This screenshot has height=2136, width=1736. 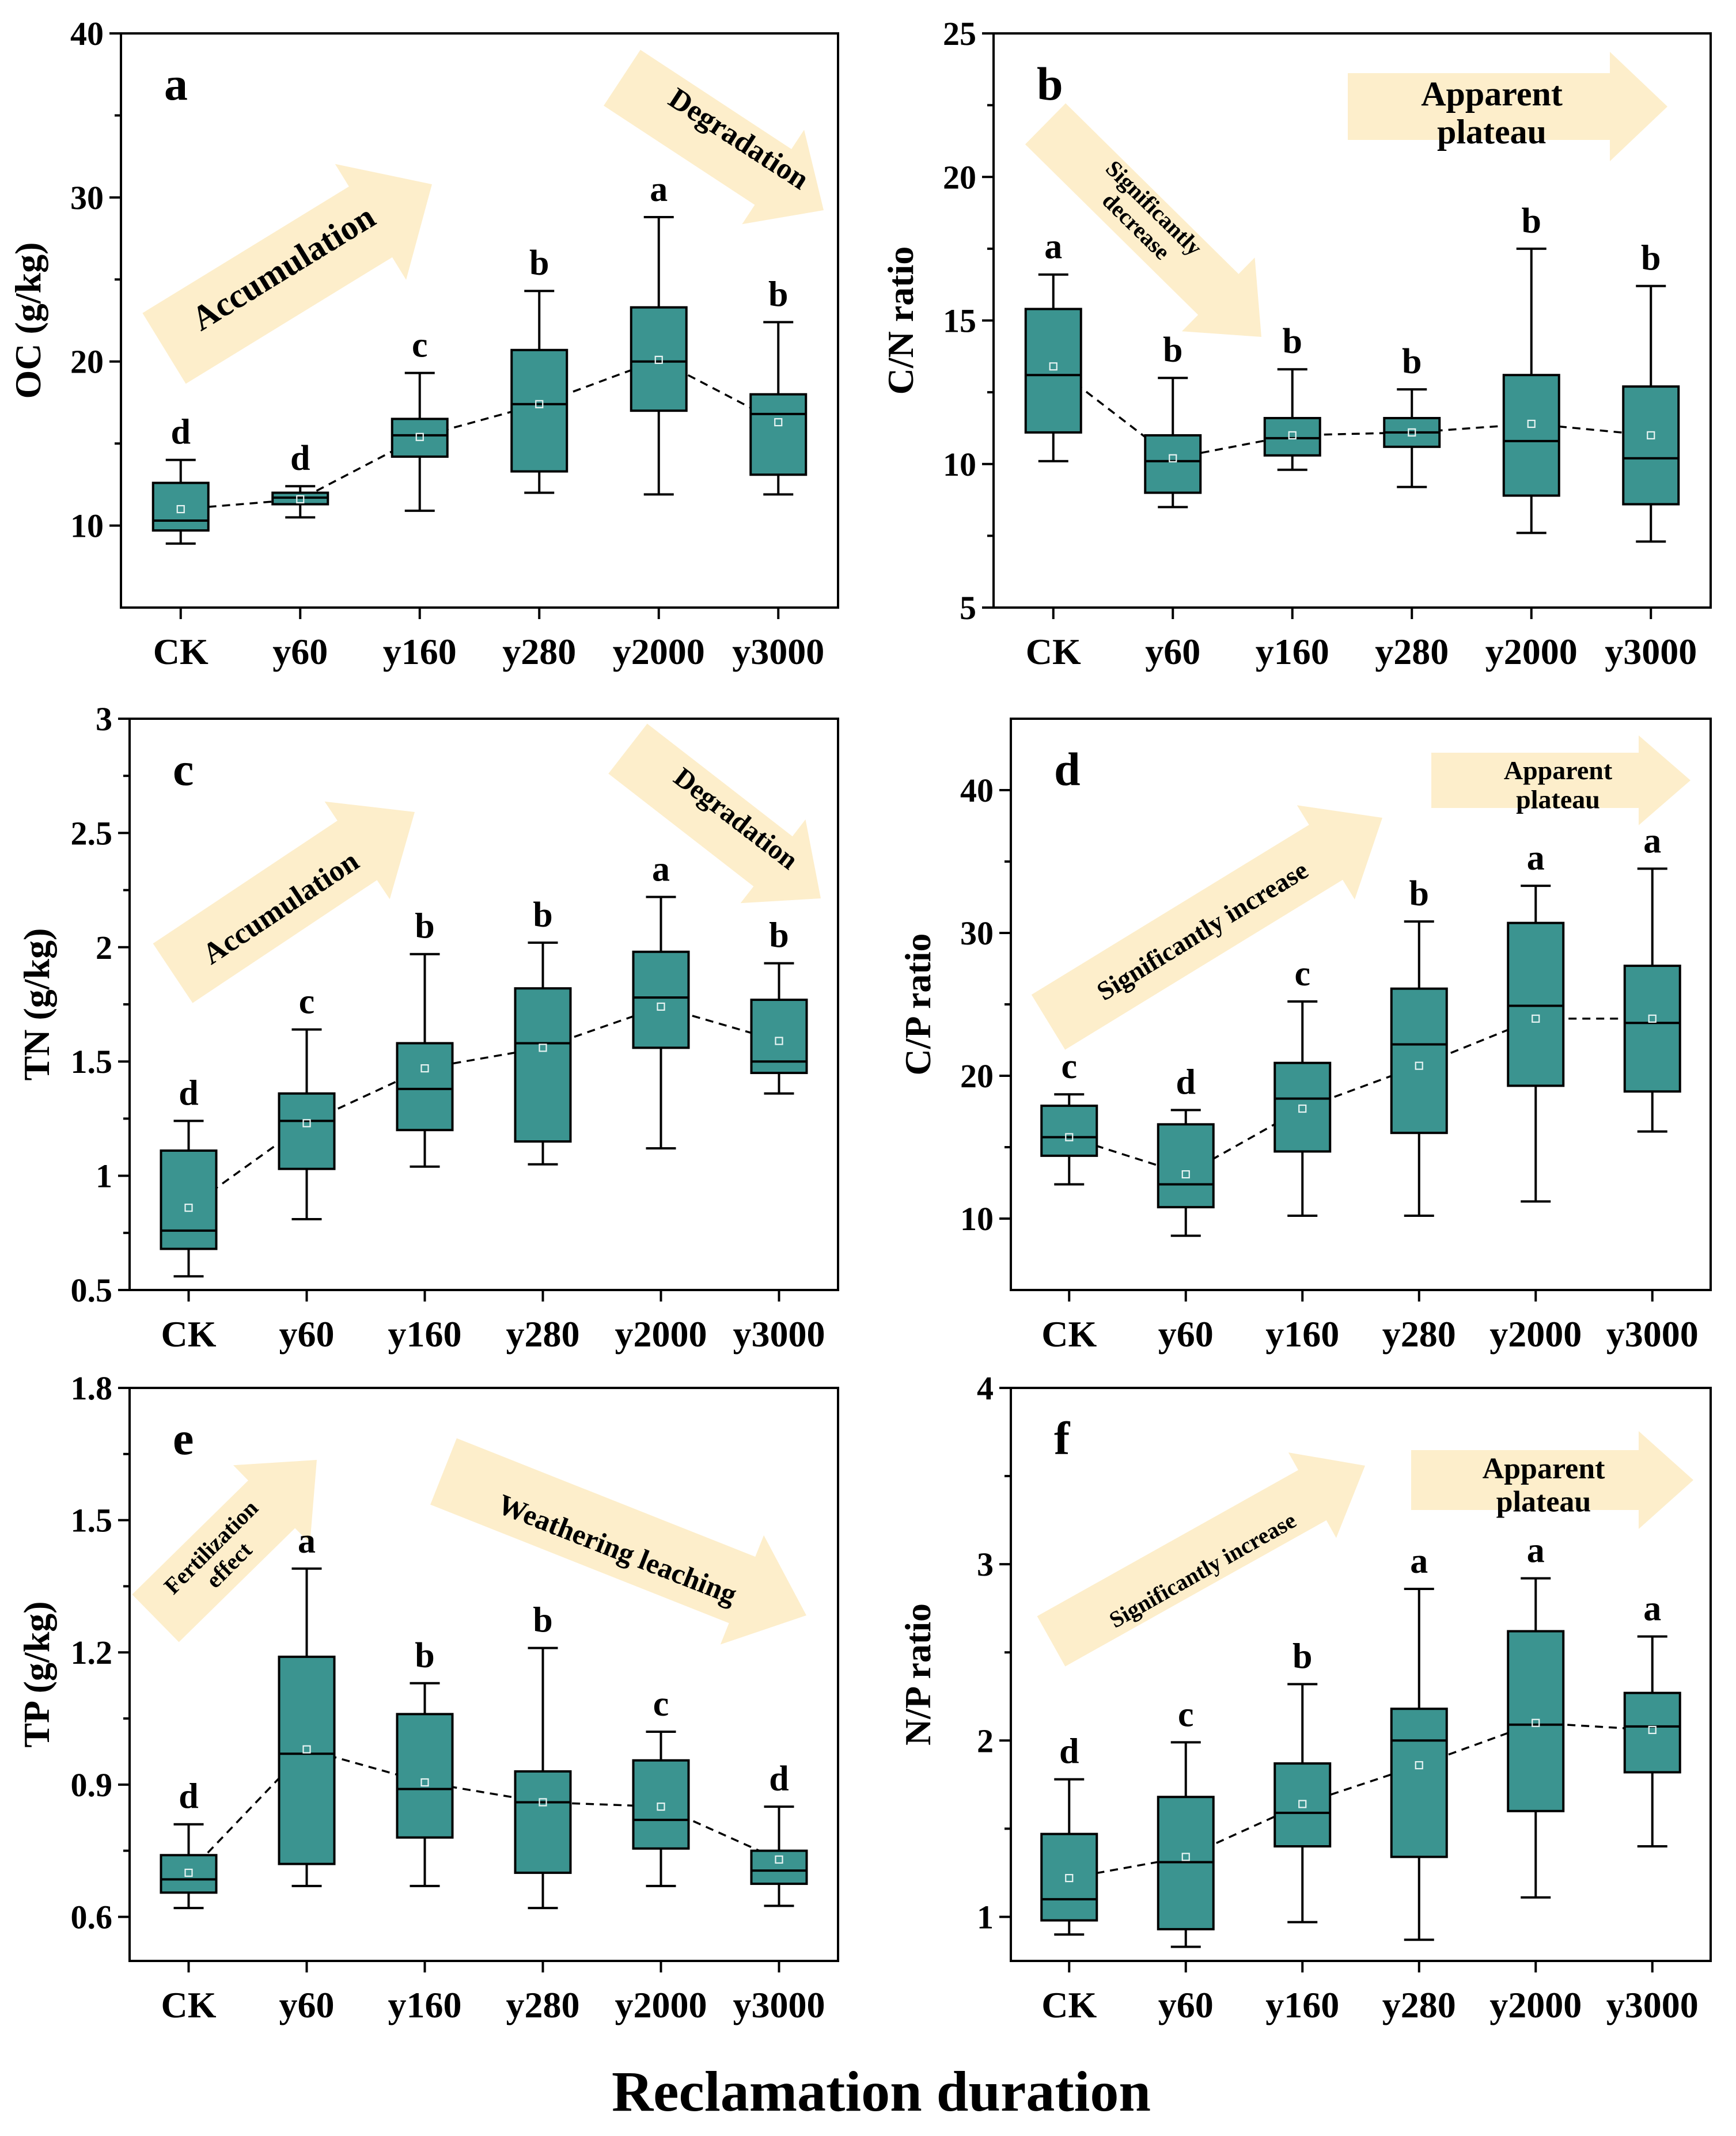 I want to click on box-CK: d, so click(x=180, y=479).